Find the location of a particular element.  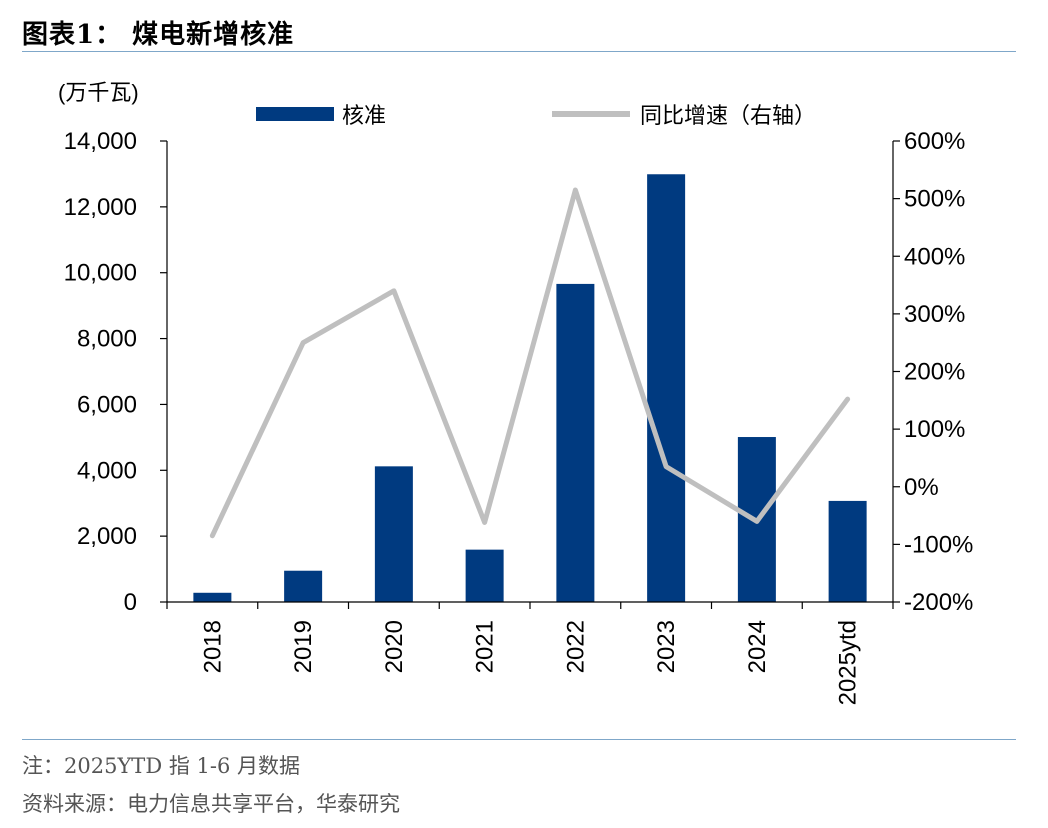

title-divider is located at coordinates (519, 51).